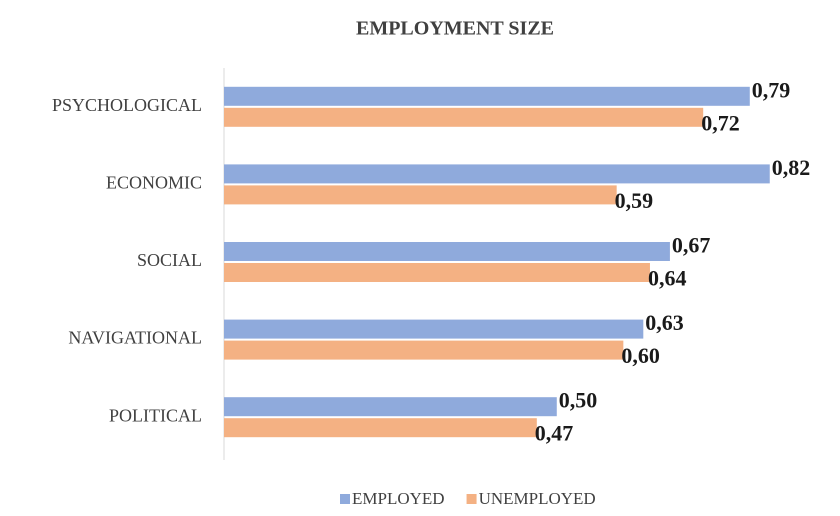 This screenshot has width=840, height=516. I want to click on chart-title: EMPLOYMENT SIZE, so click(455, 29).